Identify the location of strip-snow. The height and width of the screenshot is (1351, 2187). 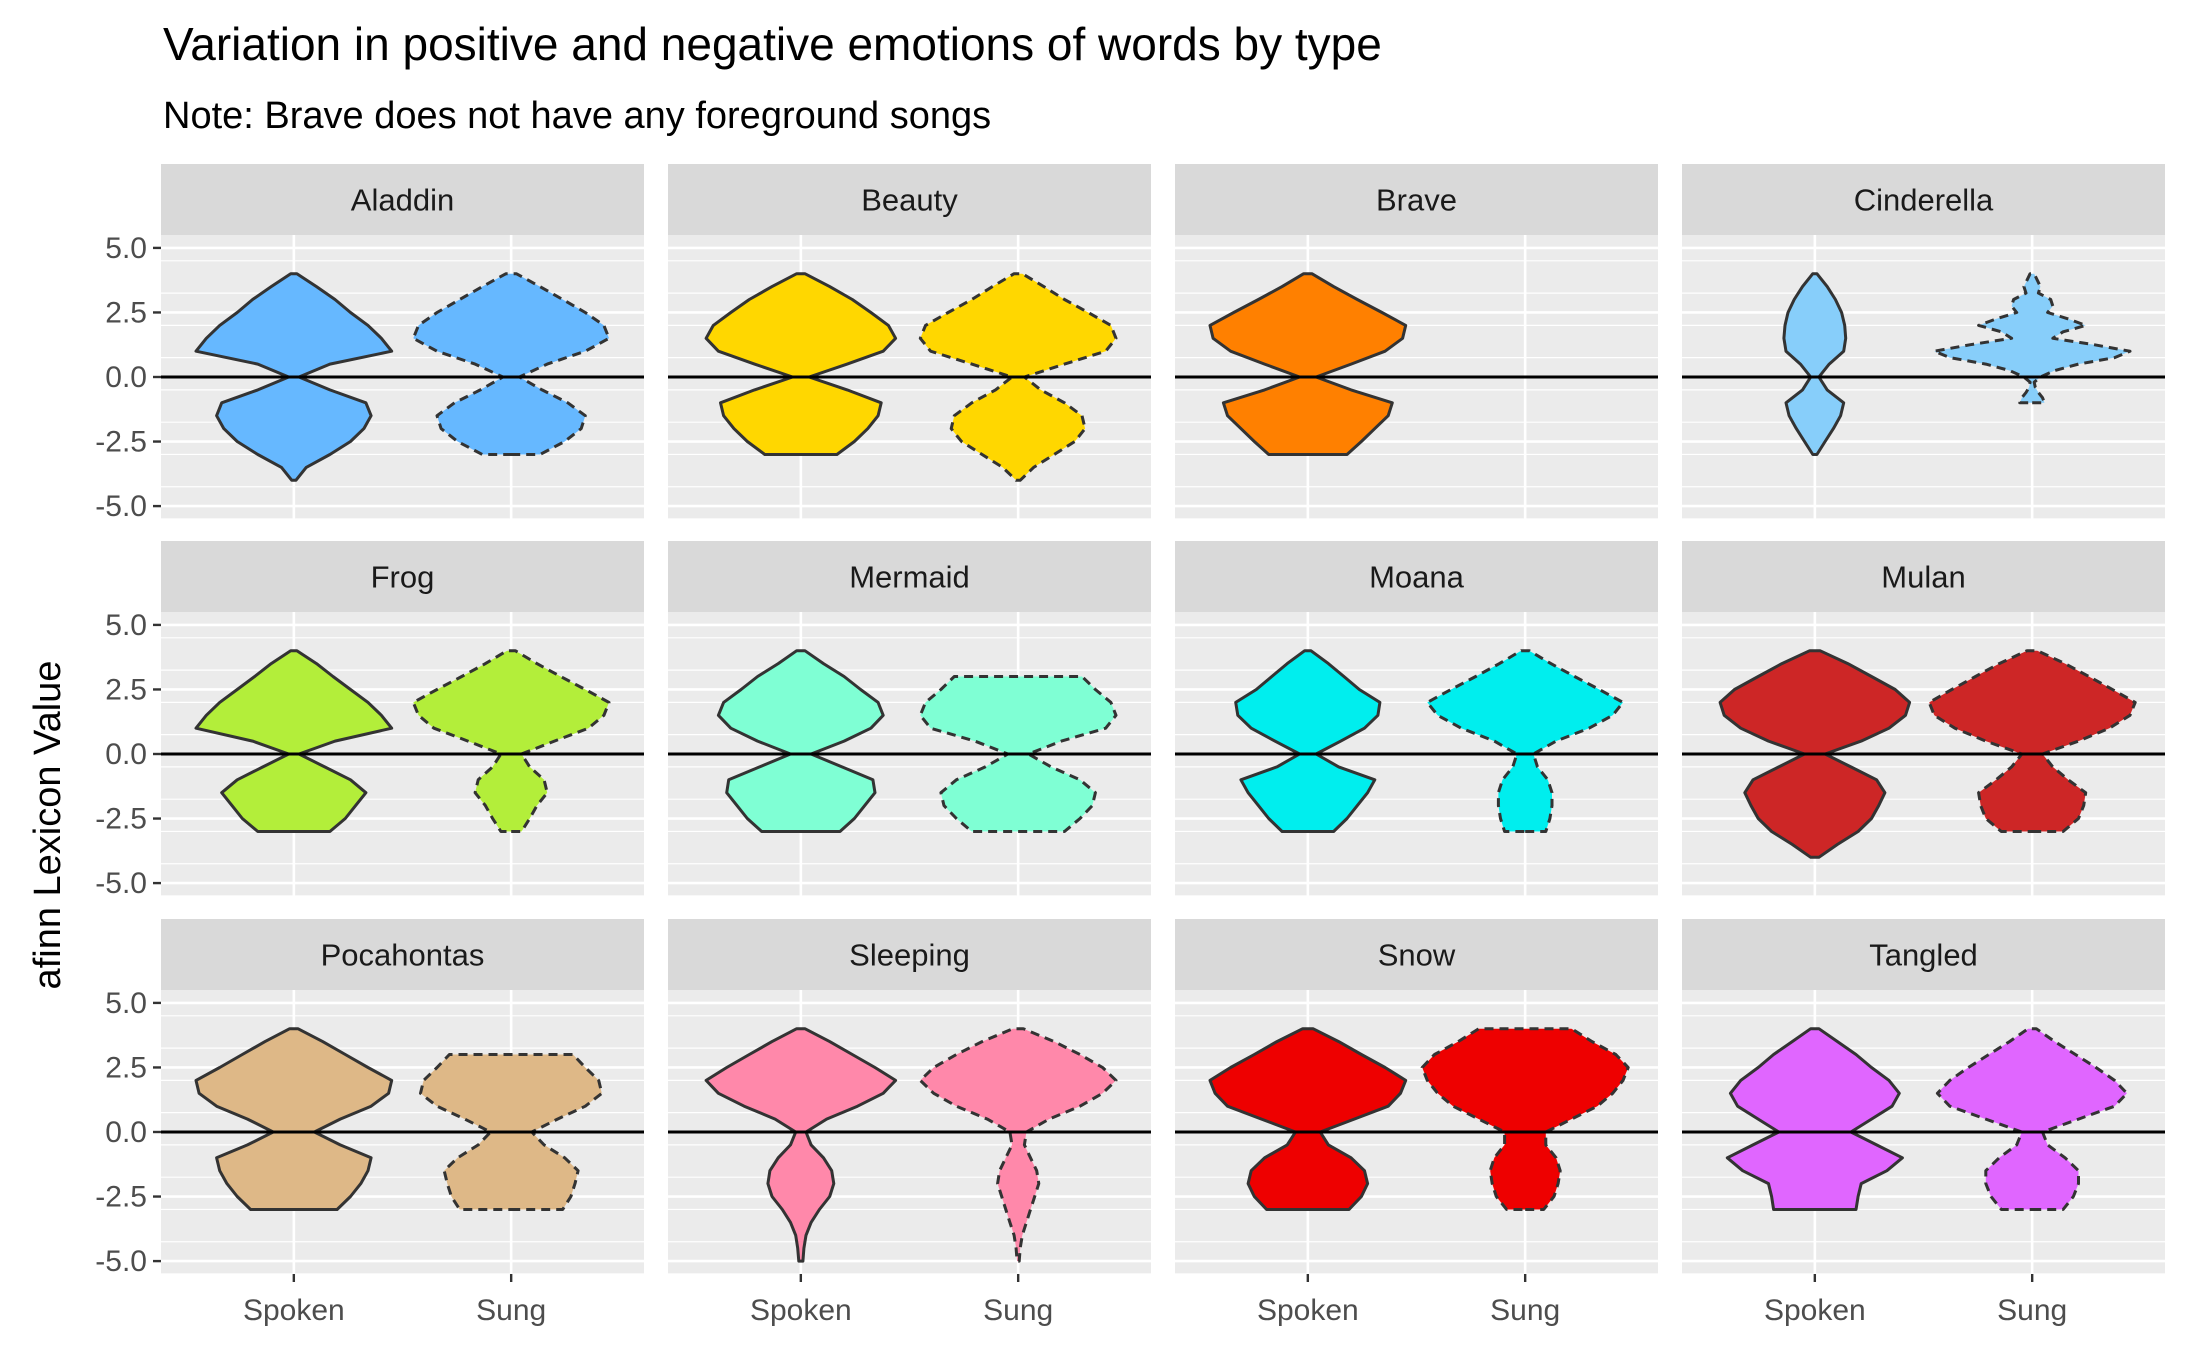
(1416, 954).